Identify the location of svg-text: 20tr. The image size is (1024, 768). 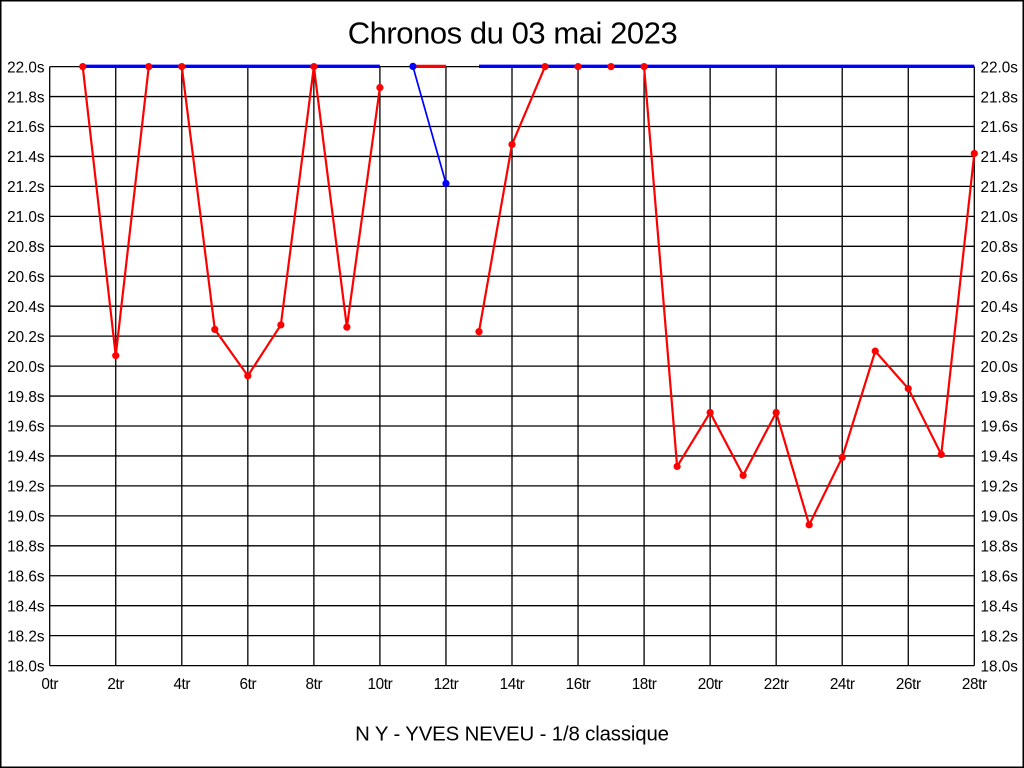
(710, 684).